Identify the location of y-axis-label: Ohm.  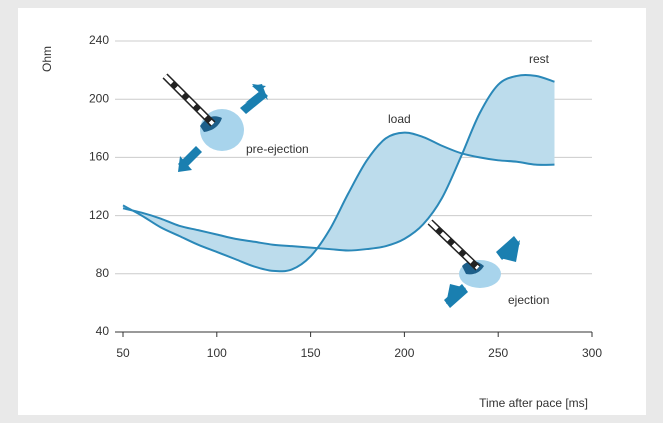
(47, 59).